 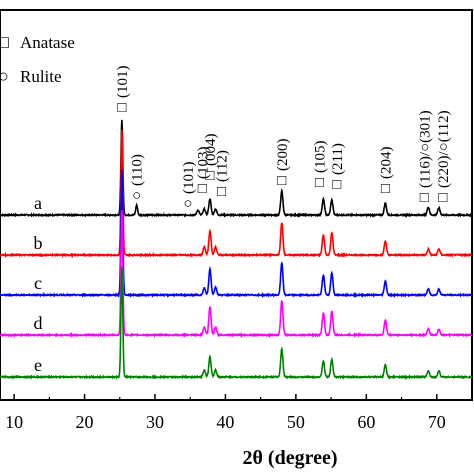 What do you see at coordinates (38, 323) in the screenshot?
I see `series-label-d: d` at bounding box center [38, 323].